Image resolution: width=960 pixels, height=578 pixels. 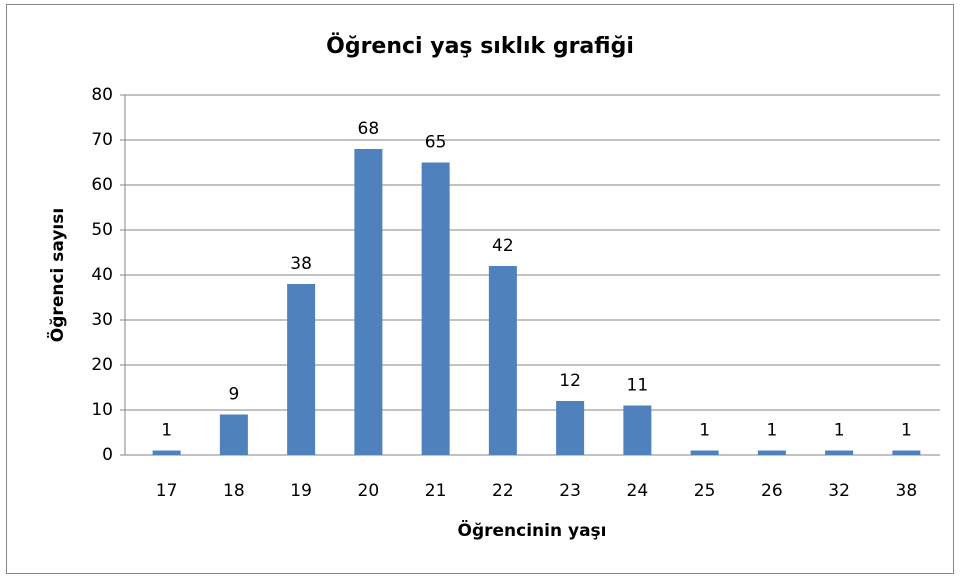 What do you see at coordinates (532, 530) in the screenshot?
I see `x-axis-label: Öğrencinin yaşı` at bounding box center [532, 530].